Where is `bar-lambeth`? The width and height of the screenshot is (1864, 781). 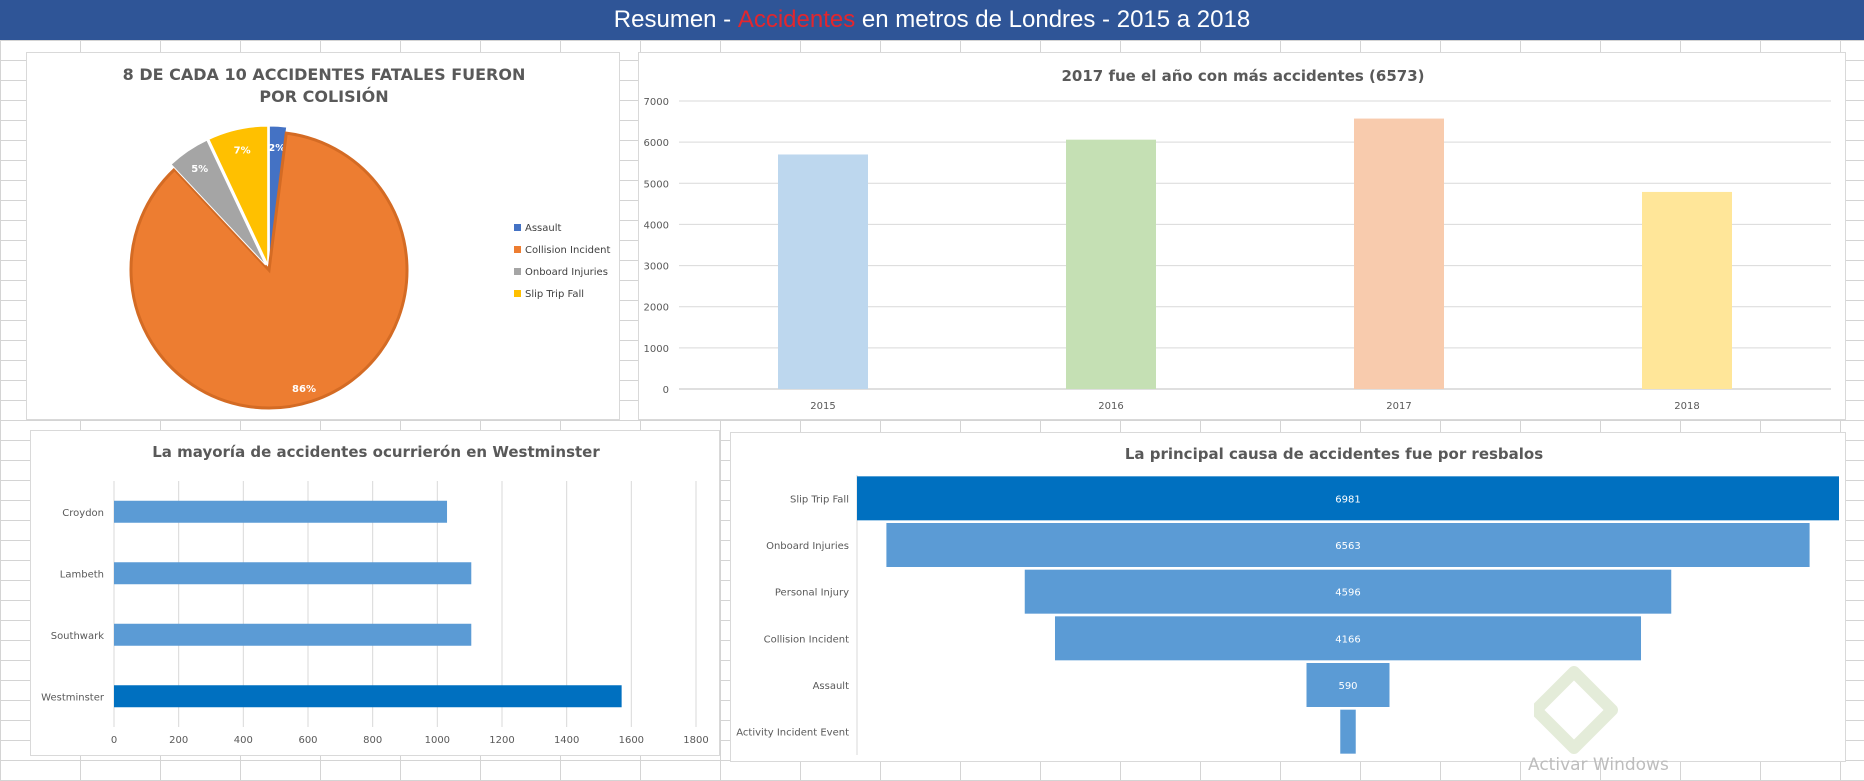 bar-lambeth is located at coordinates (293, 573).